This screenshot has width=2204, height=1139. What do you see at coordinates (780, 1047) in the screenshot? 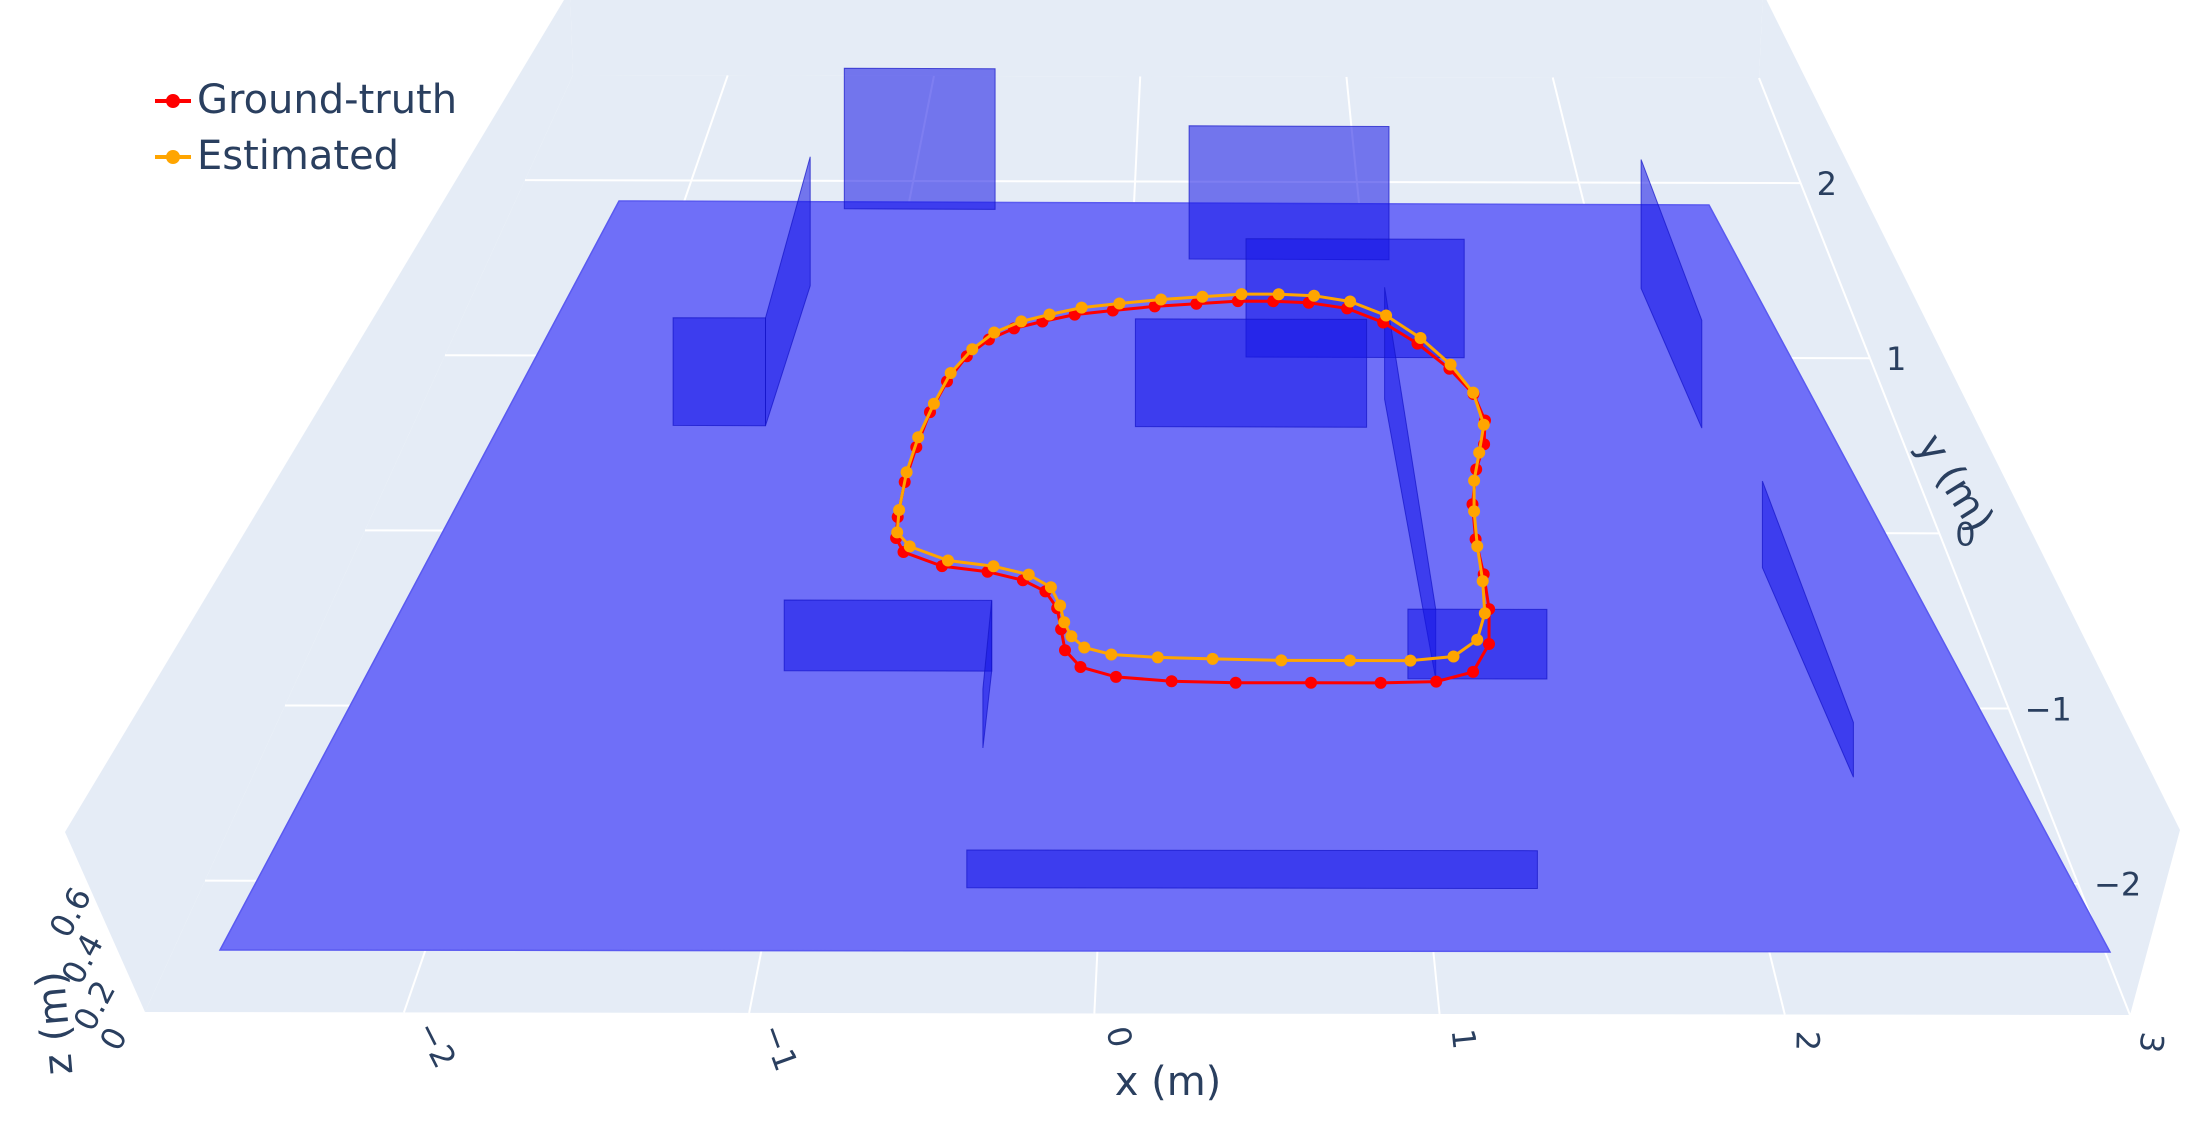
I see `x-tick-label: −1` at bounding box center [780, 1047].